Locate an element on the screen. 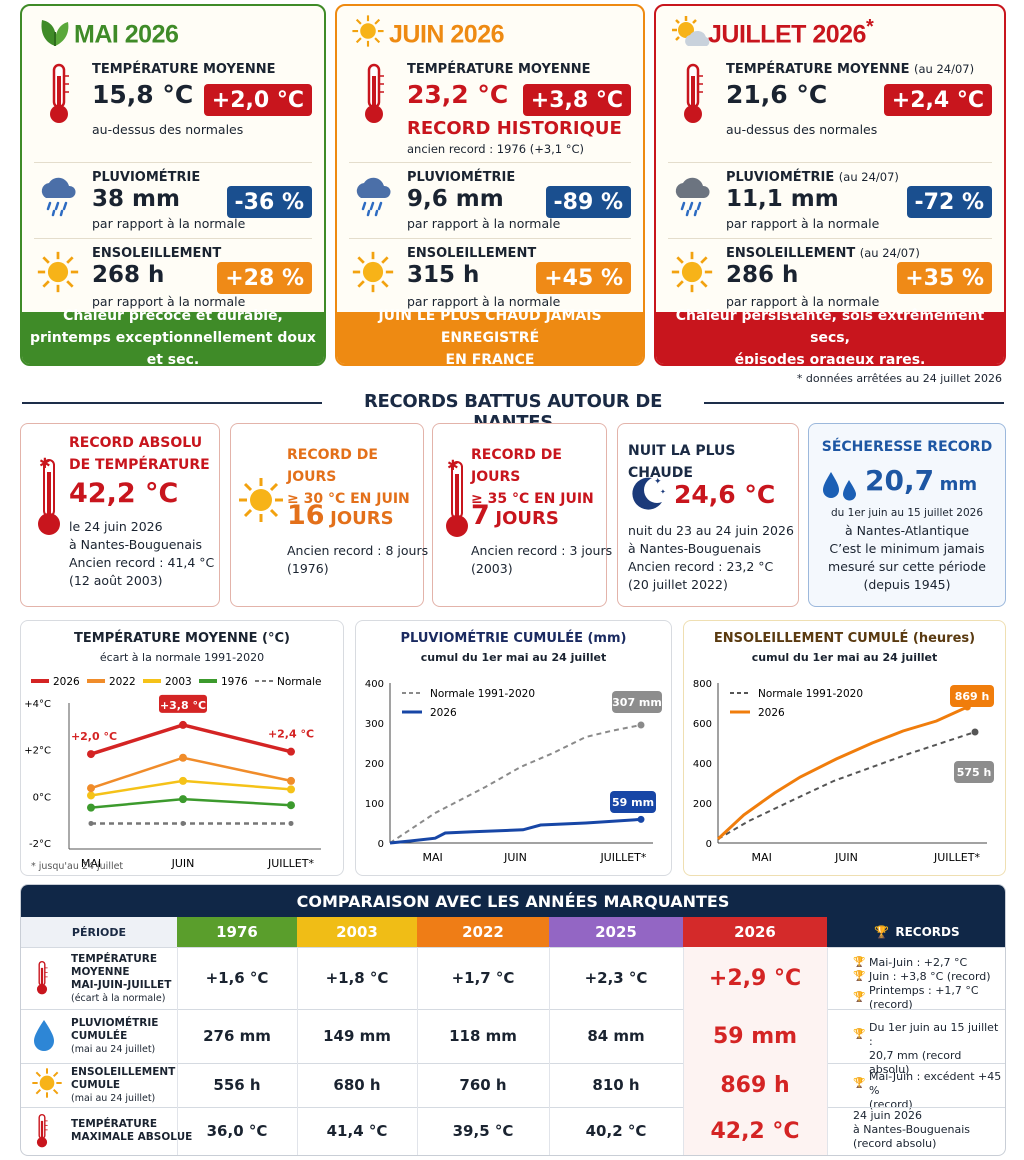 This screenshot has height=1160, width=1024. table-cell: 84 mm is located at coordinates (616, 1036).